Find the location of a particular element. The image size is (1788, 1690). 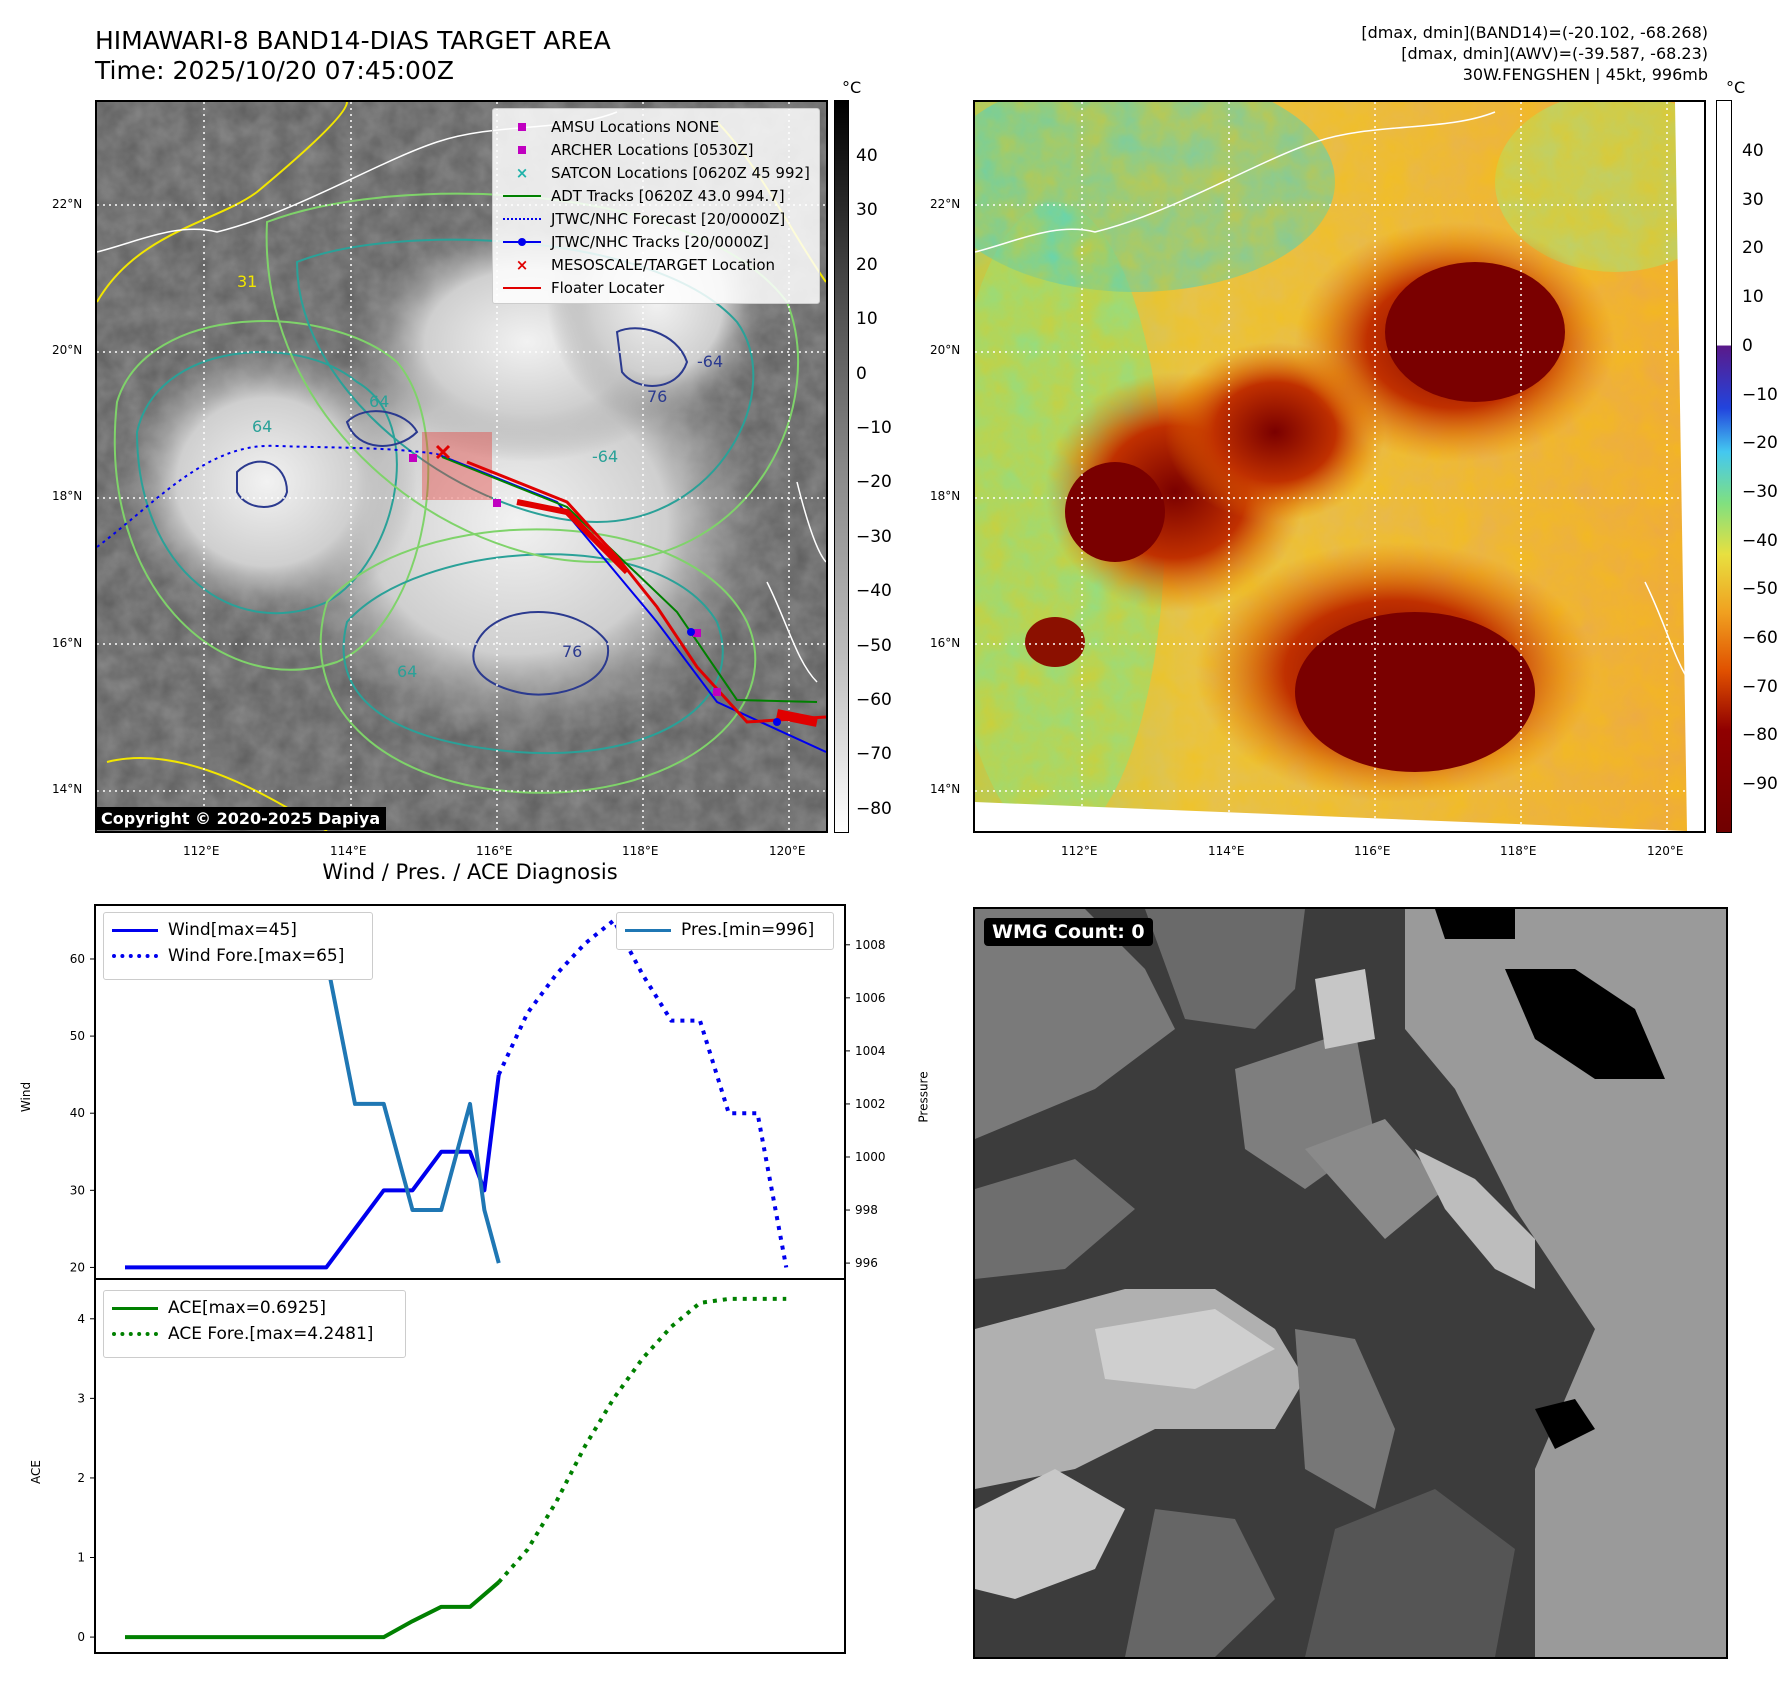

lon-label: 118°E is located at coordinates (640, 851).